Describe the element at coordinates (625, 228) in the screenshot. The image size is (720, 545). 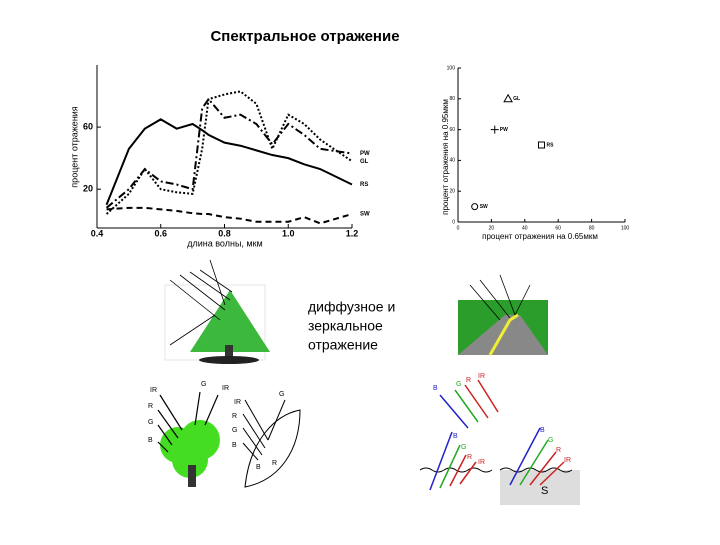
I see `x-tick-label: 100` at that location.